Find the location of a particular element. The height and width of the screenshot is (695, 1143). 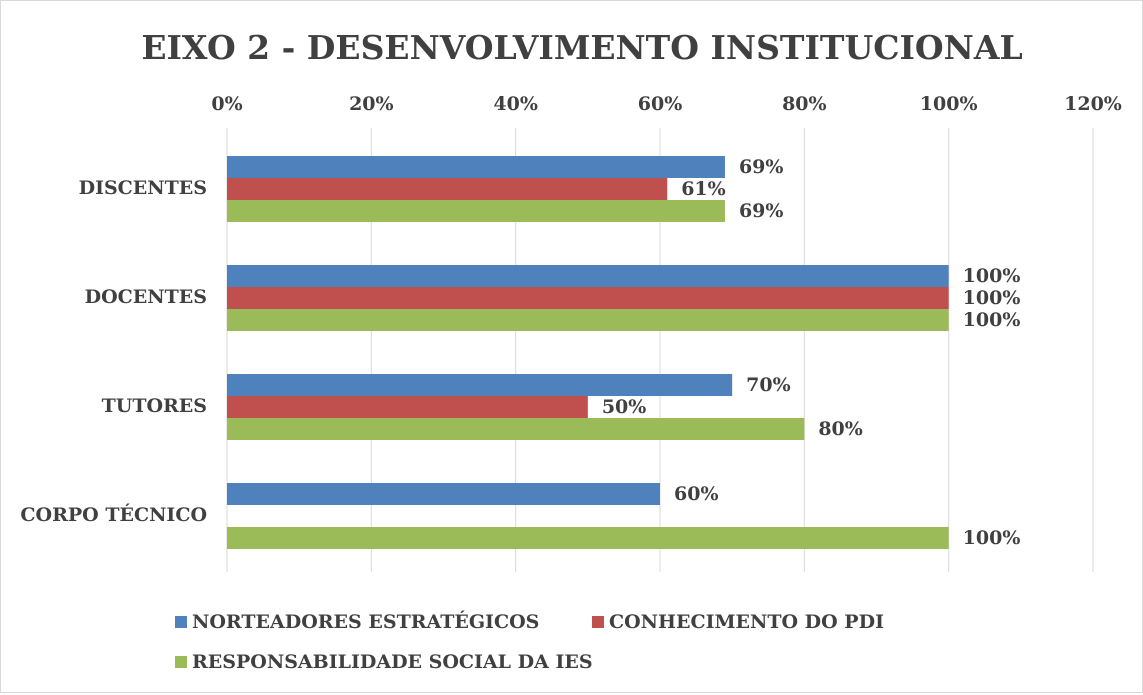

legend-label: RESPONSABILIDADE SOCIAL DA IES is located at coordinates (392, 662).